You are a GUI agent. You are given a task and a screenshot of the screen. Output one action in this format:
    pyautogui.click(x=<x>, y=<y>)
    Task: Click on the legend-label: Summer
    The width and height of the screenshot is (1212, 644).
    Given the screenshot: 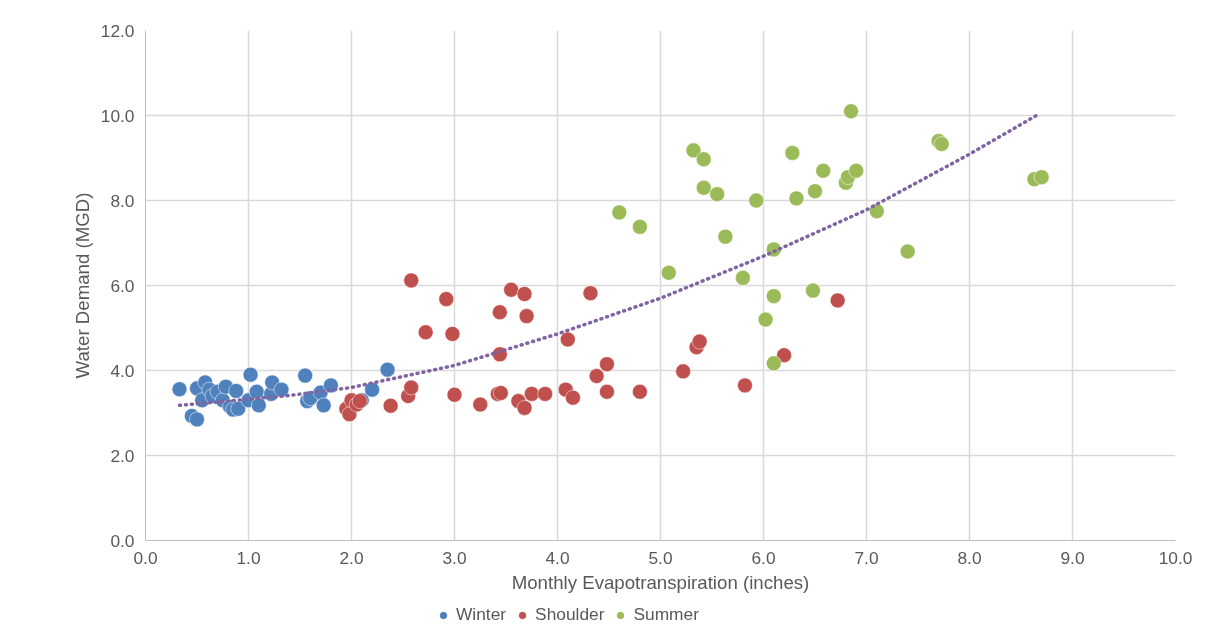 What is the action you would take?
    pyautogui.click(x=666, y=614)
    